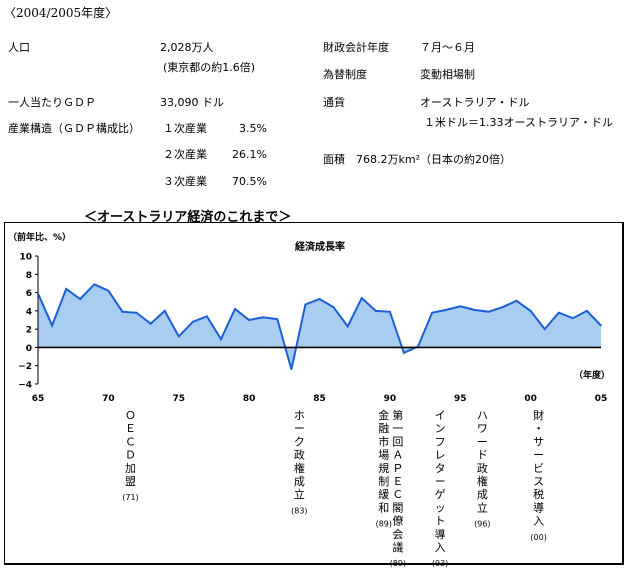  I want to click on event-char: ビ, so click(538, 468).